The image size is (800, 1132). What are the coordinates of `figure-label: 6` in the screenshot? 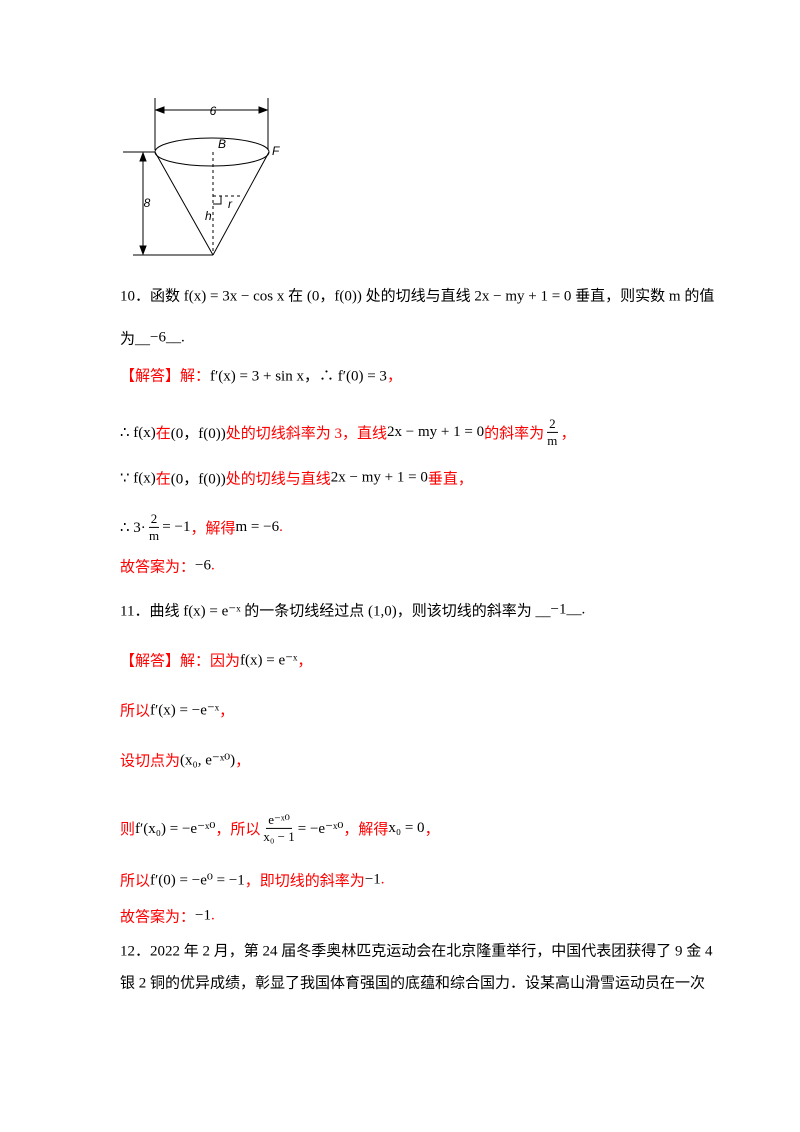 It's located at (213, 111).